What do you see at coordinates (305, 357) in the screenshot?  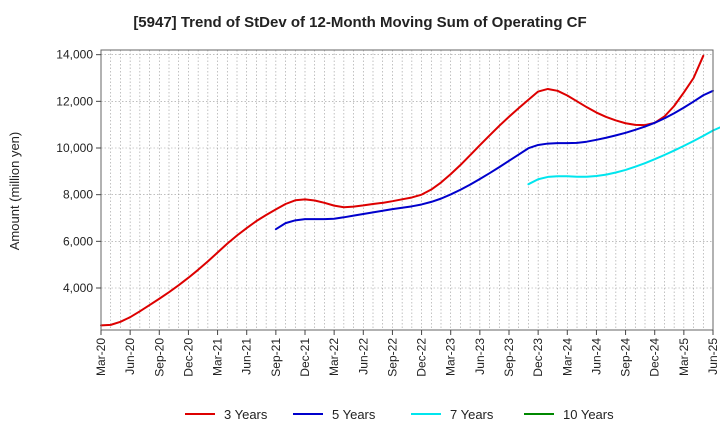 I see `x-tick-label: Dec-21` at bounding box center [305, 357].